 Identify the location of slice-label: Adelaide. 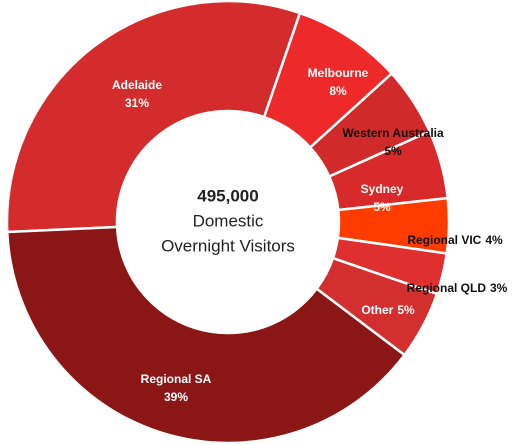
(137, 85).